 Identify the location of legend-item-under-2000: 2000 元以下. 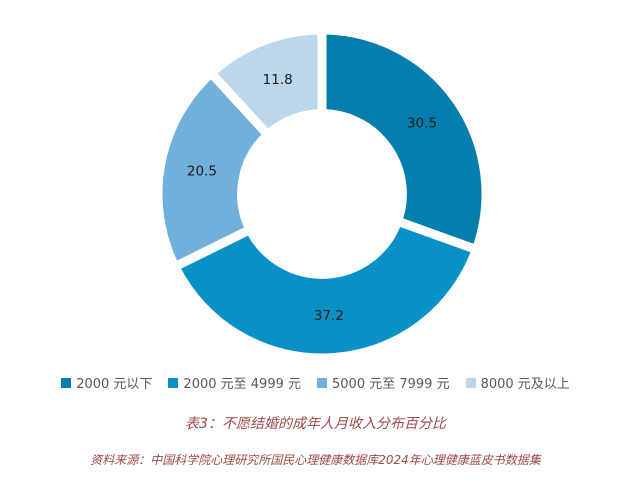
(106, 382).